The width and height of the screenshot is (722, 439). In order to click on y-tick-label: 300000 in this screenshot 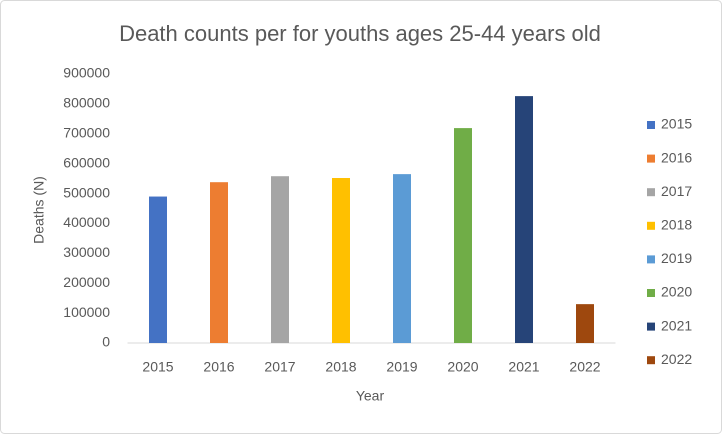, I will do `click(86, 252)`.